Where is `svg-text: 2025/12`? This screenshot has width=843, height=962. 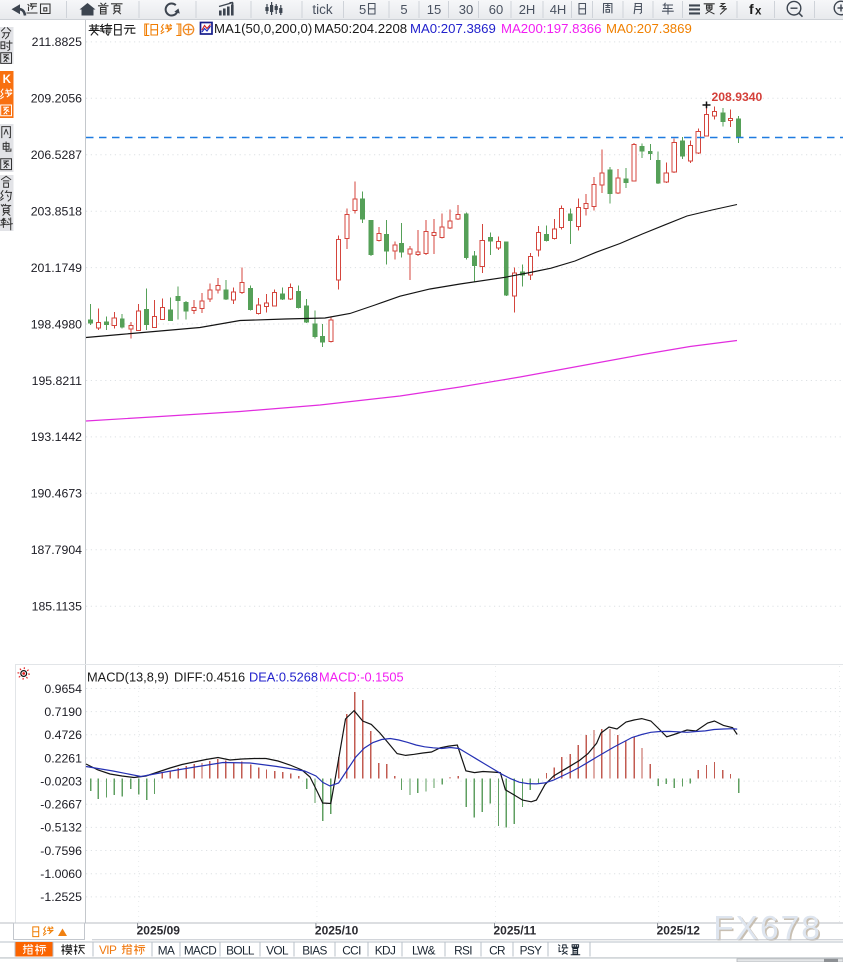 svg-text: 2025/12 is located at coordinates (679, 931).